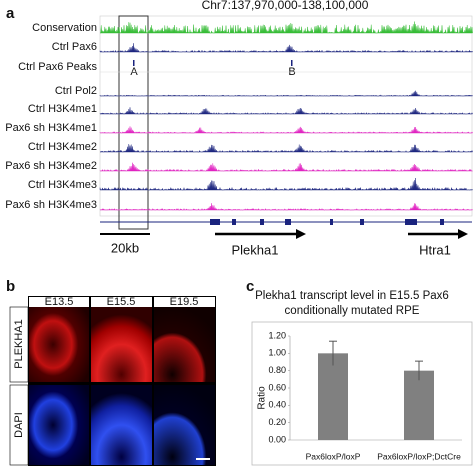  Describe the element at coordinates (76, 91) in the screenshot. I see `track-label: Ctrl Pol2` at that location.